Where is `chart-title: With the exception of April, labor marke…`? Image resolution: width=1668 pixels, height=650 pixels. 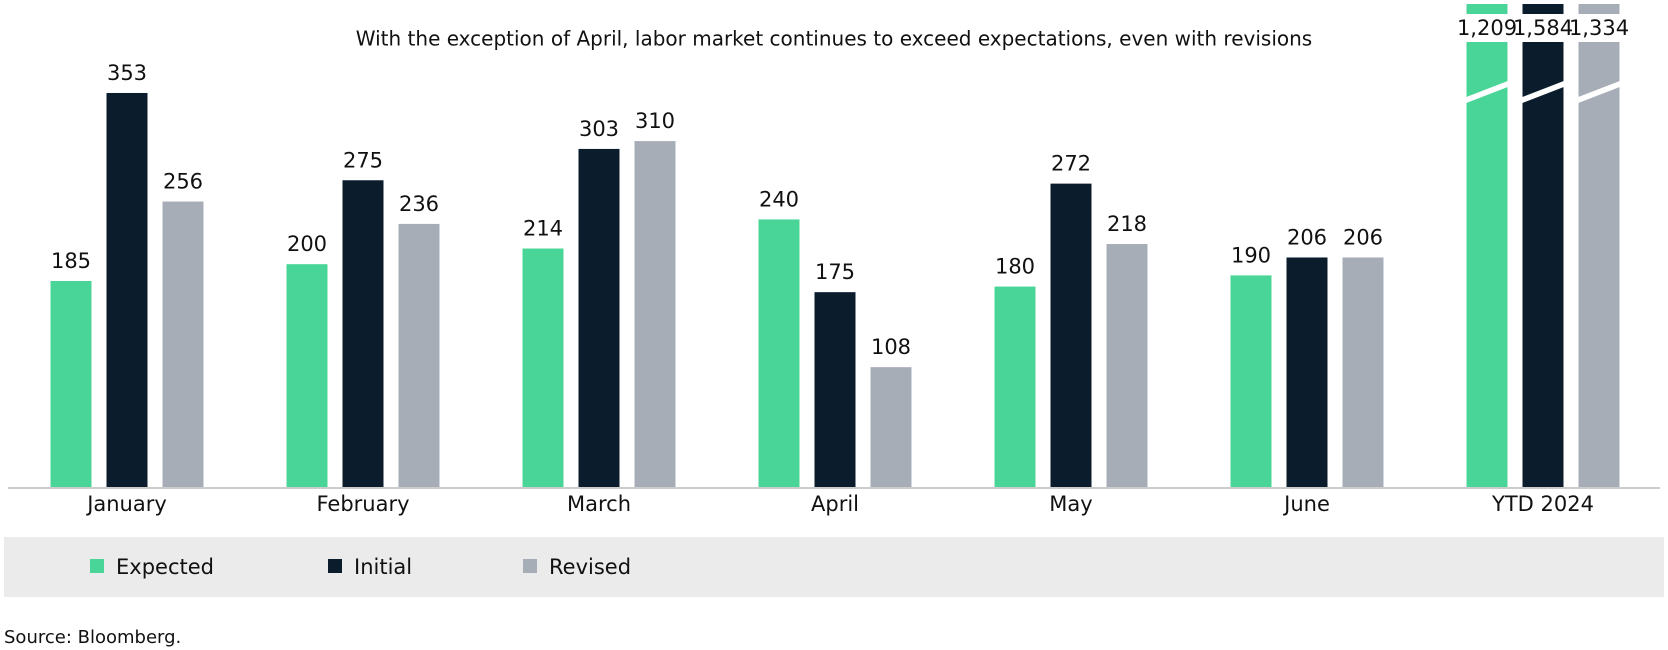 chart-title: With the exception of April, labor marke… is located at coordinates (834, 39).